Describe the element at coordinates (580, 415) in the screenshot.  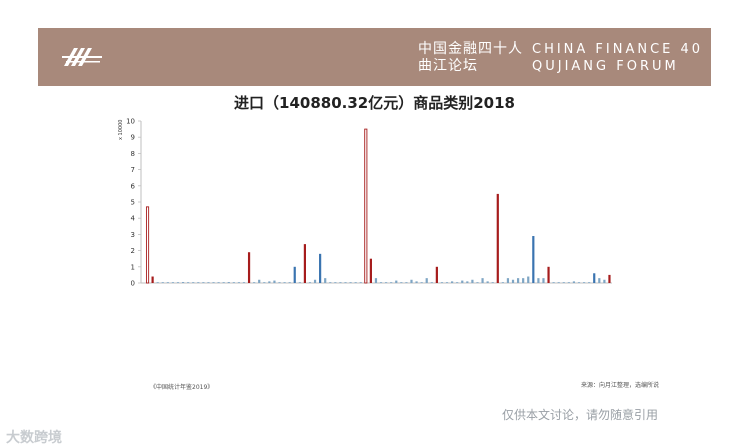
I see `usage-note: 仅供本文讨论，请勿随意引用` at that location.